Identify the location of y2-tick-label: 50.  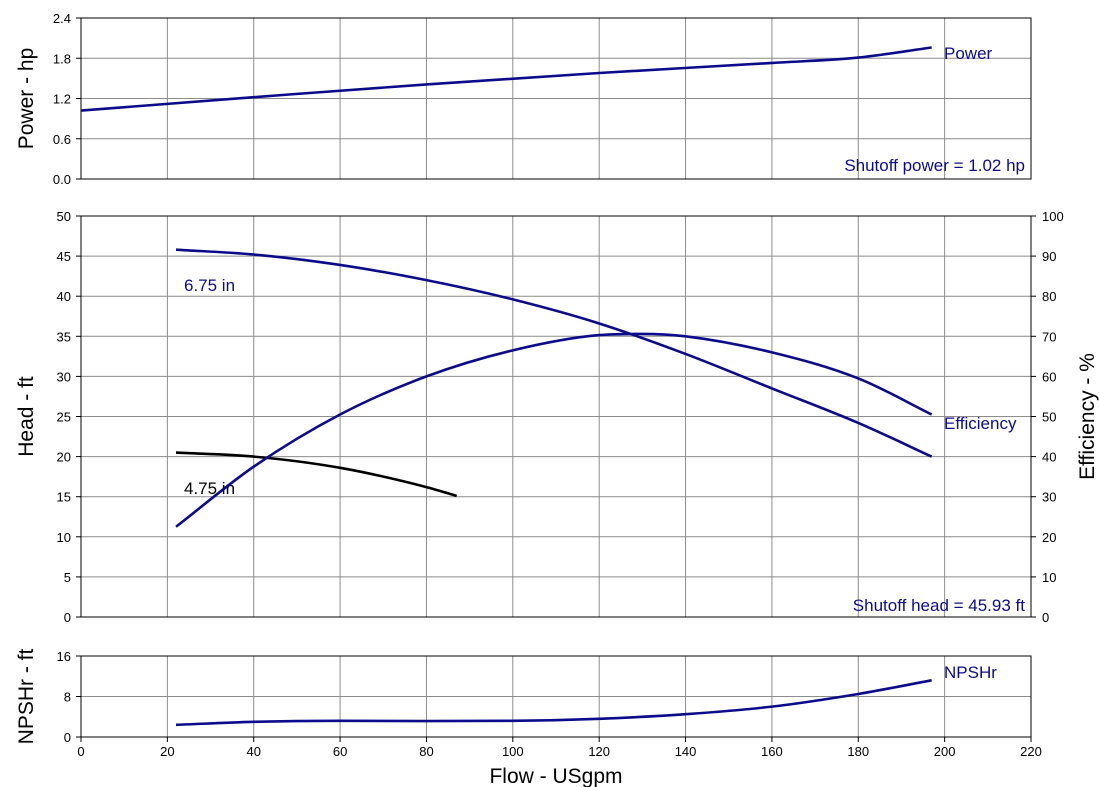
(1049, 417).